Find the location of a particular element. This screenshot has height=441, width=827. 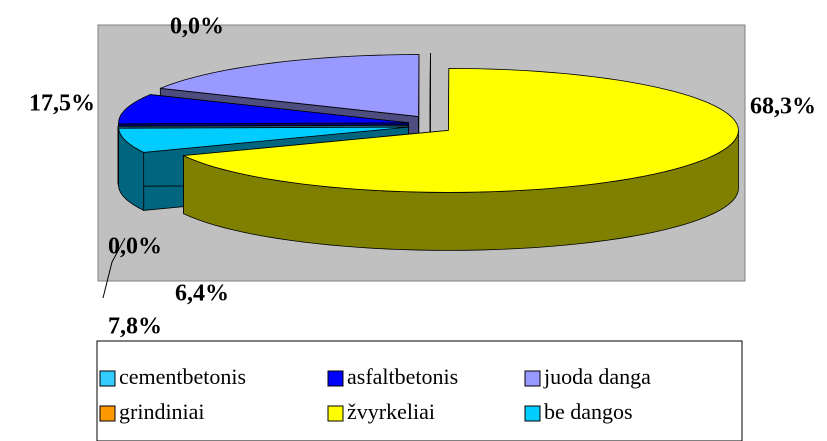

data-label: 68,3% is located at coordinates (783, 107).